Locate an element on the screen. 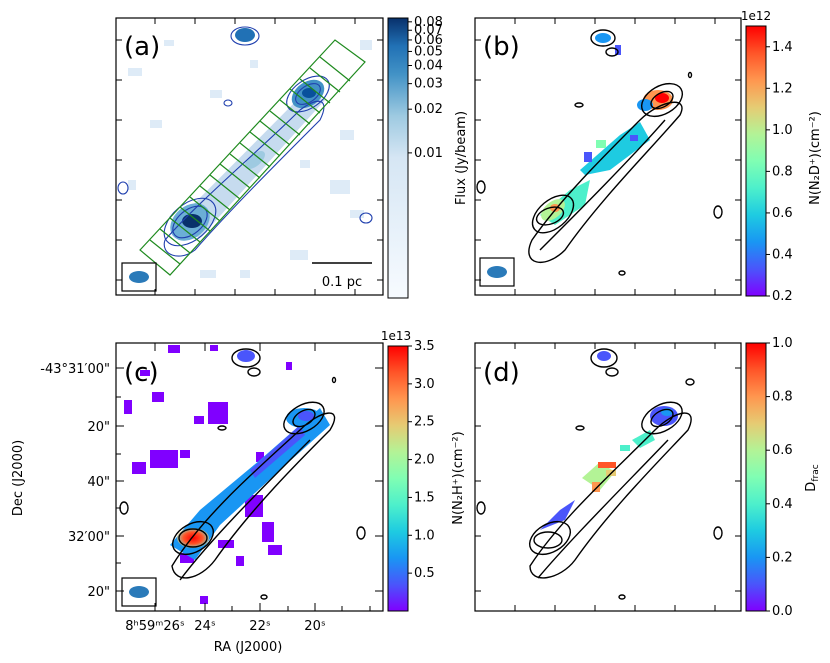 Image resolution: width=830 pixels, height=663 pixels. panel-d-colorbar-tick-label: 0.6 is located at coordinates (782, 450).